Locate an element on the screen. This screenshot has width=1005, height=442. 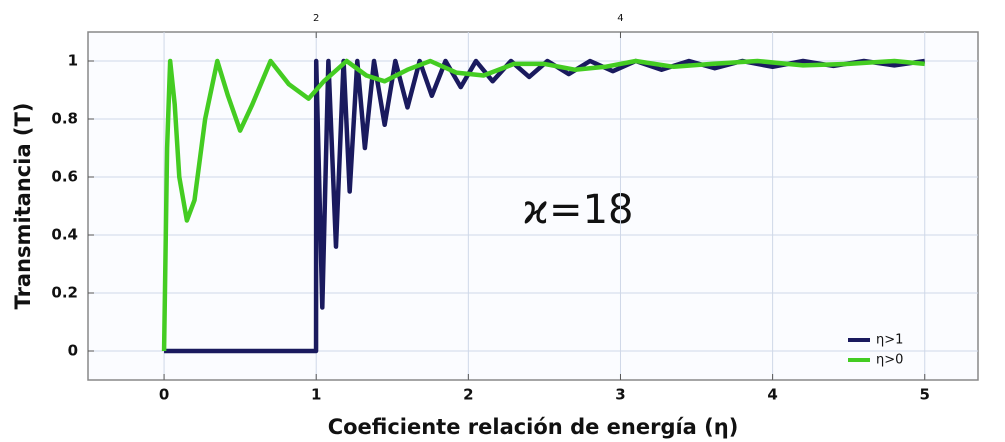
x-tick-label: 5 is located at coordinates (925, 395).